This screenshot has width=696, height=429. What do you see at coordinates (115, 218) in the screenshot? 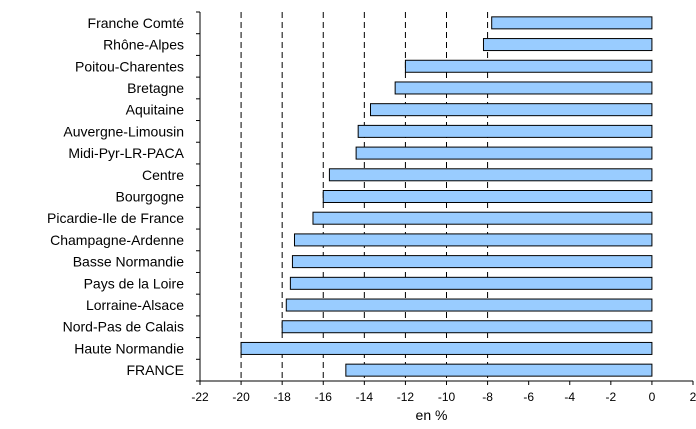
I see `category-label: Picardie-Ile de France` at bounding box center [115, 218].